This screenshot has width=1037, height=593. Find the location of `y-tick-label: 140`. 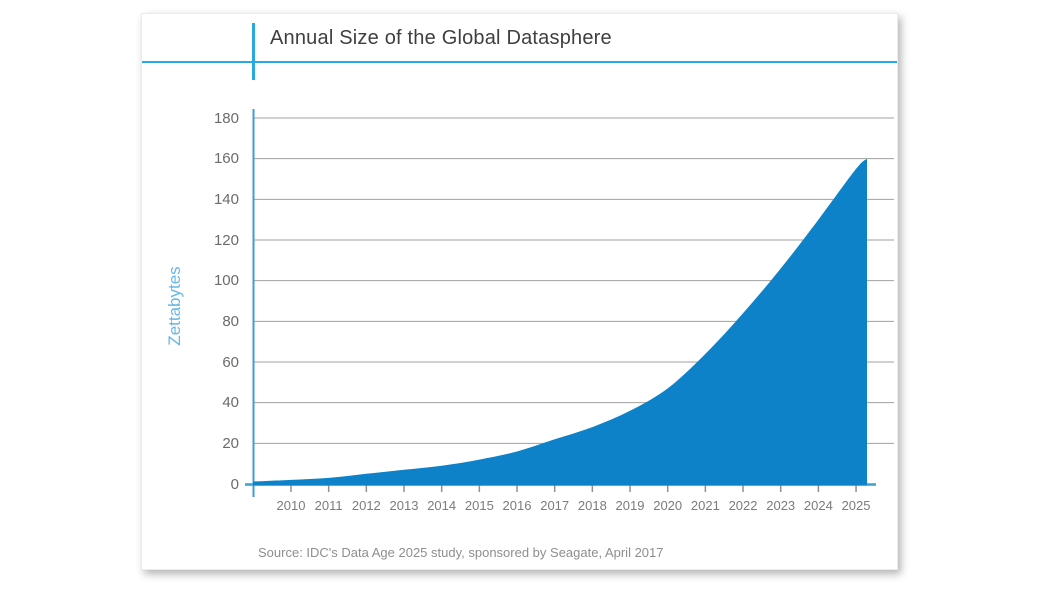

y-tick-label: 140 is located at coordinates (226, 199).